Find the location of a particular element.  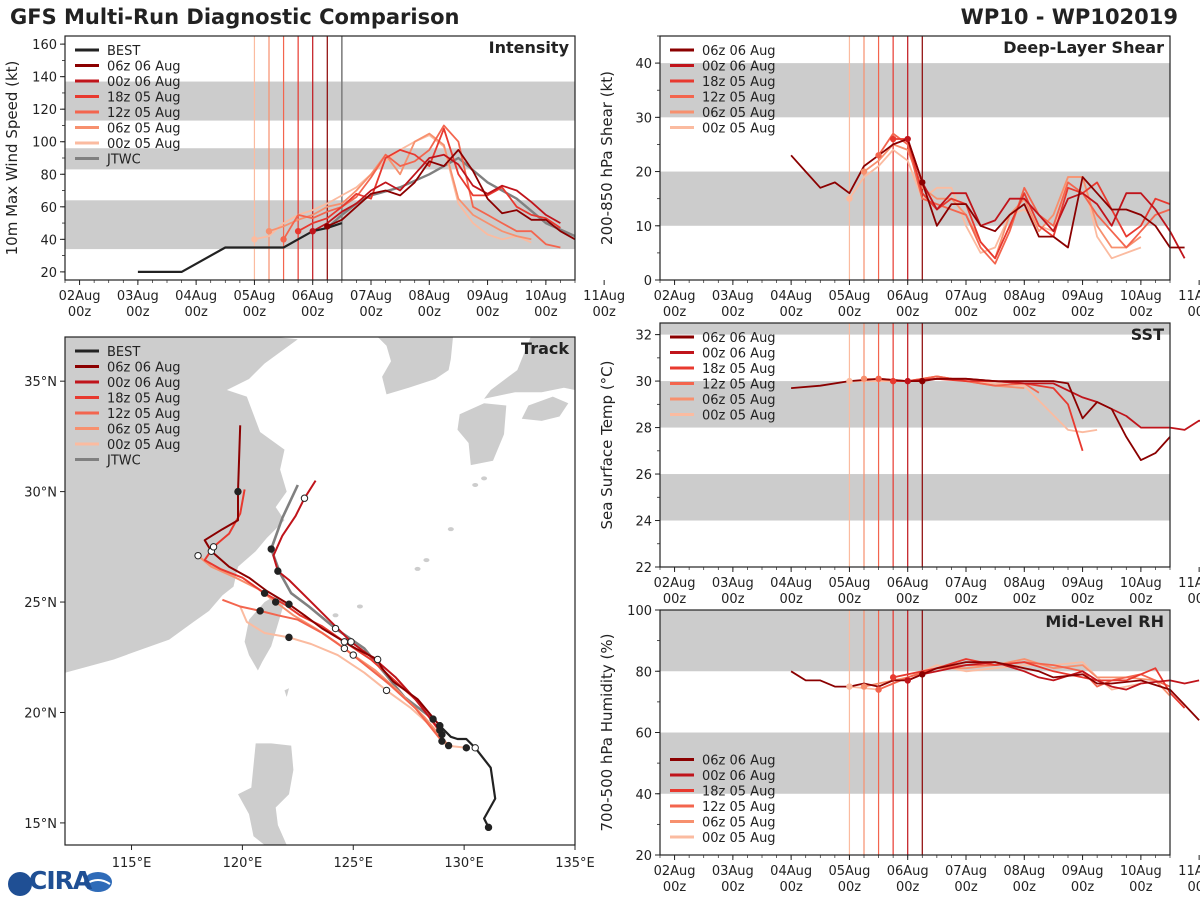

rh-xtick-label: 07Aug is located at coordinates (966, 871).